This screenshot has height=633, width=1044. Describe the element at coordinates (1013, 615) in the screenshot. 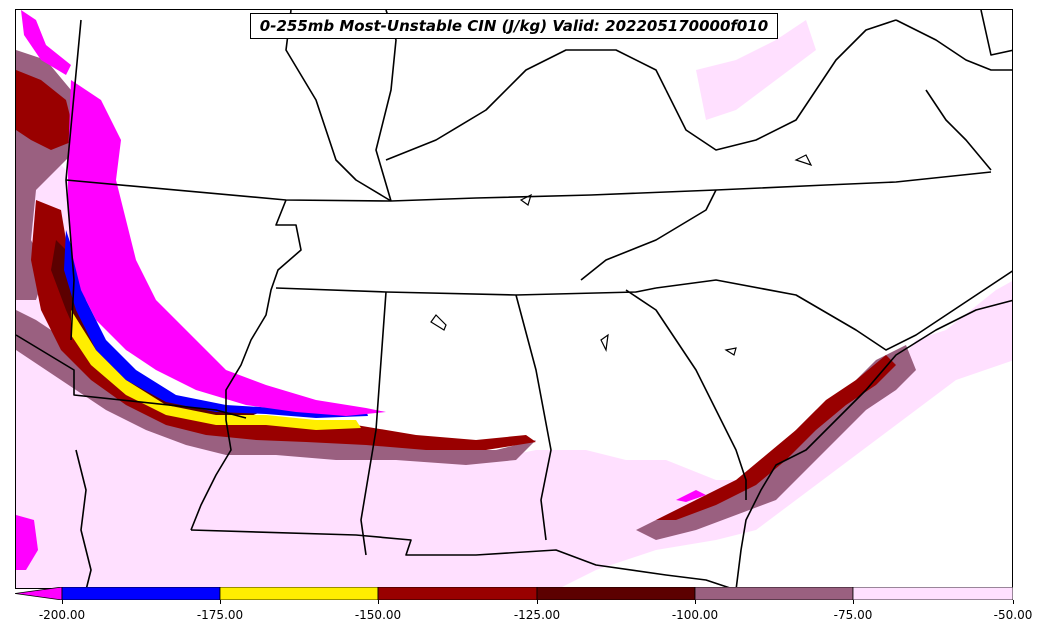

I see `colorbar-tick-label: -50.00` at that location.